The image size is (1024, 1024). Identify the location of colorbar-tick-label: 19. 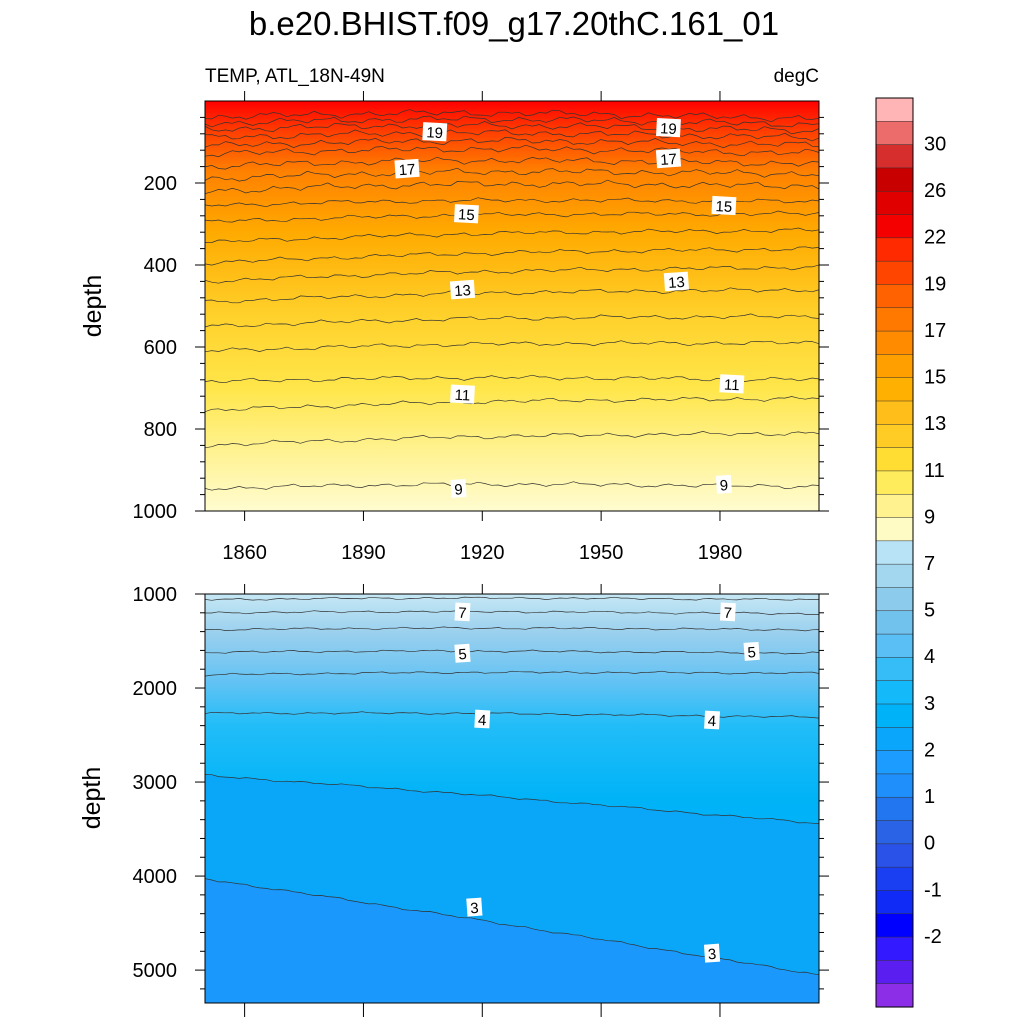
(935, 284).